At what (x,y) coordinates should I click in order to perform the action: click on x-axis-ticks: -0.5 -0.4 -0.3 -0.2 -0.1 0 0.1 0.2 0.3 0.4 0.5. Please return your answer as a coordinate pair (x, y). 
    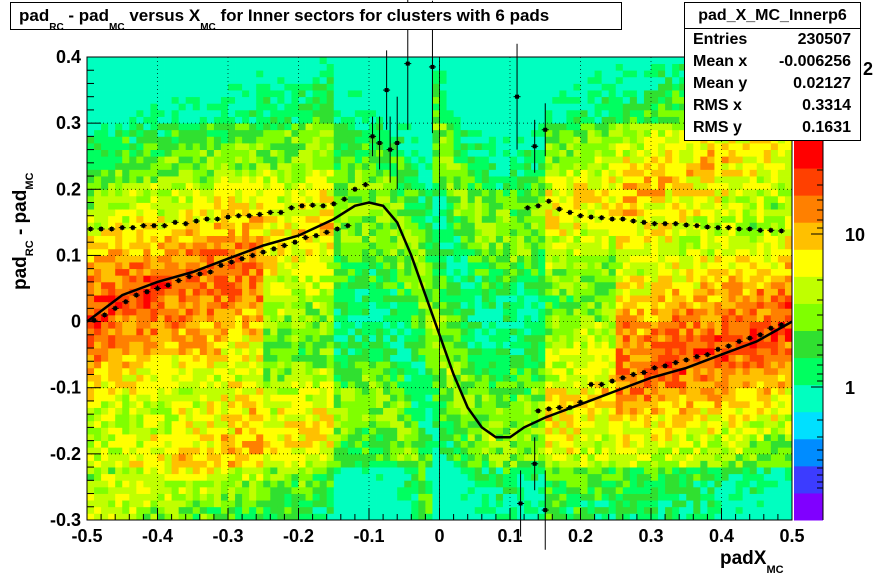
    Looking at the image, I should click on (438, 527).